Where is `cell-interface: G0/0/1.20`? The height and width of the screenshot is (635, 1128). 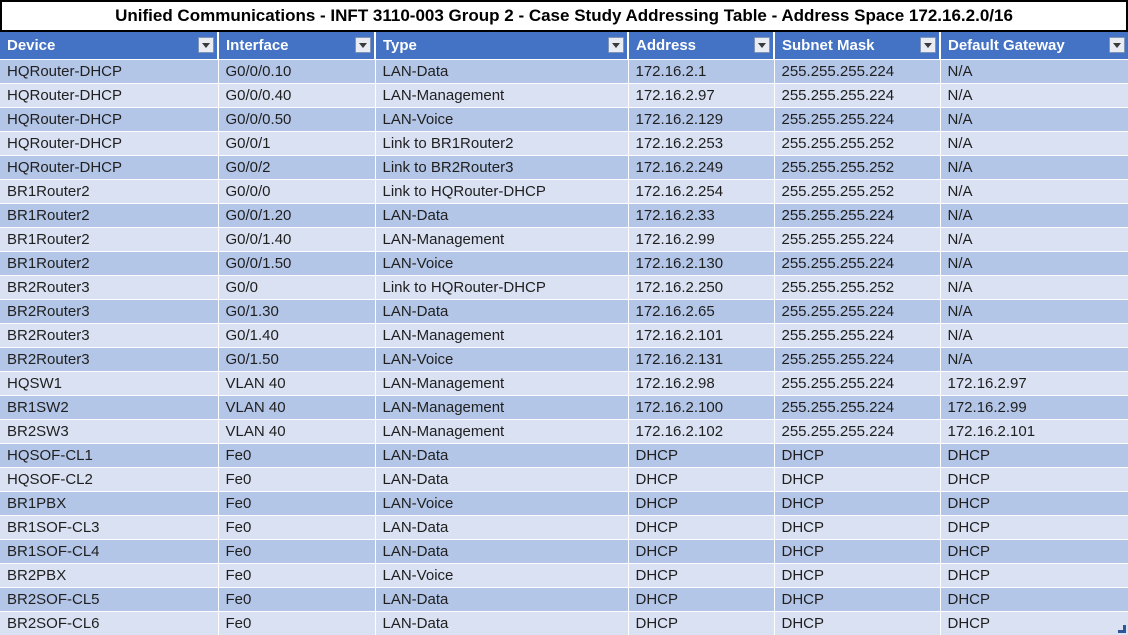
cell-interface: G0/0/1.20 is located at coordinates (297, 215).